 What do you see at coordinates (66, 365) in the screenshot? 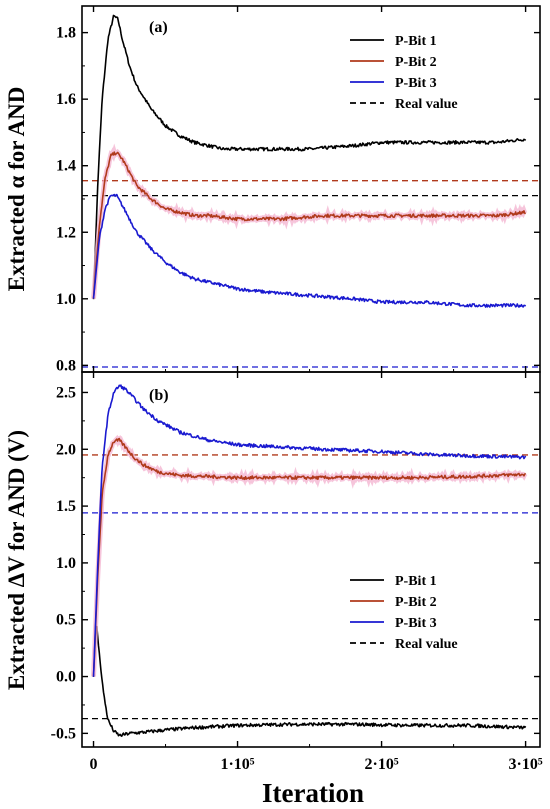
I see `y-tick-label: 0.8` at bounding box center [66, 365].